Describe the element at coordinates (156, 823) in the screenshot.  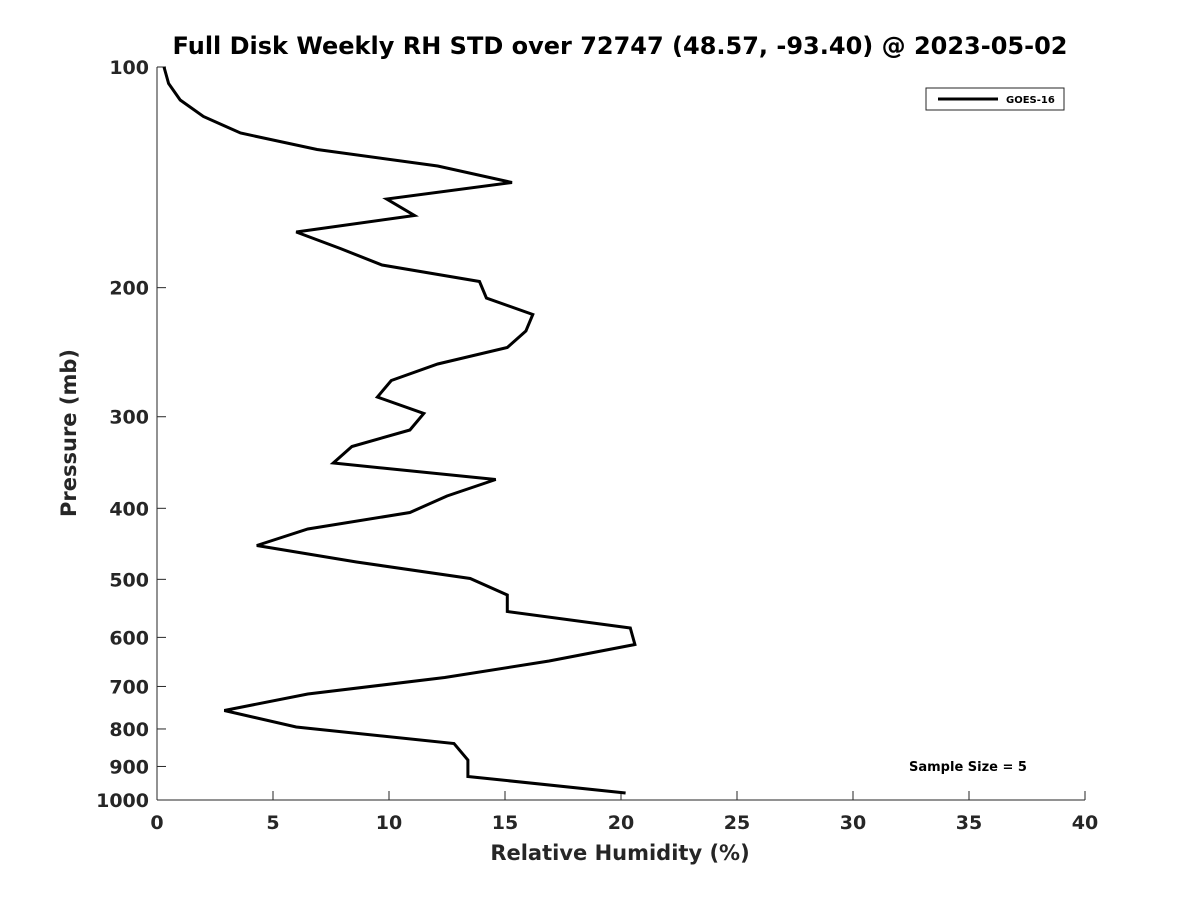
I see `x-tick-label: 0` at that location.